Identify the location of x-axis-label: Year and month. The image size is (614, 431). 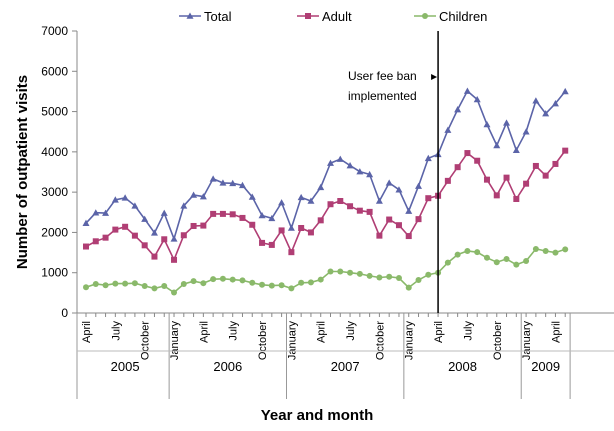
(317, 415).